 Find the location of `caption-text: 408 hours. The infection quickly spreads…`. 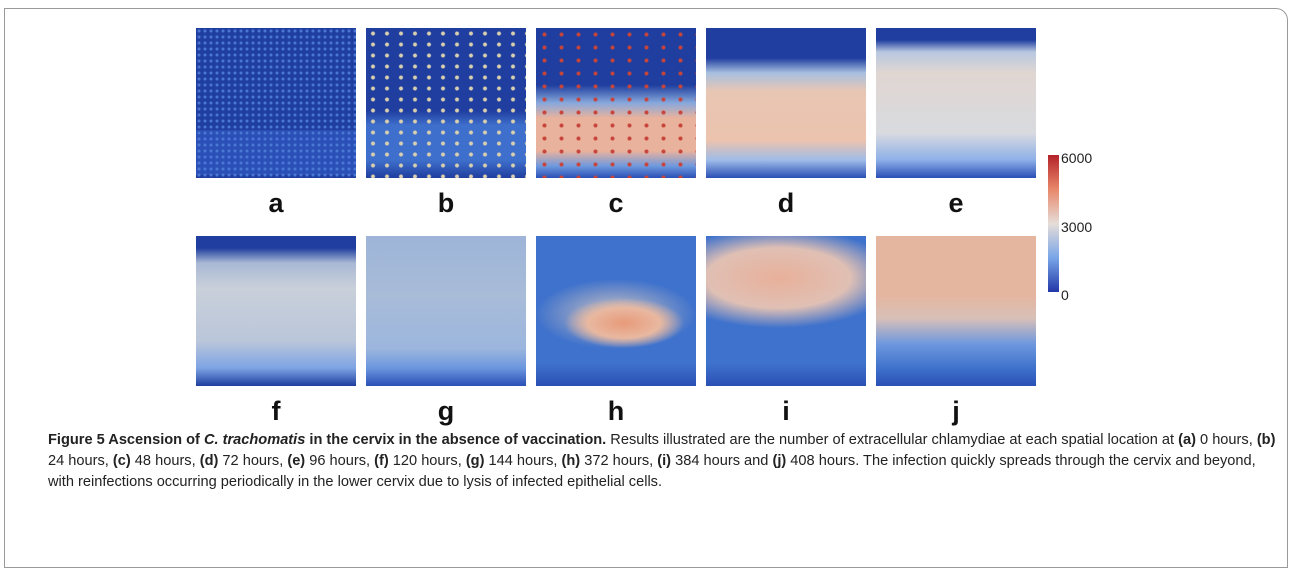

caption-text: 408 hours. The infection quickly spreads… is located at coordinates (652, 471).